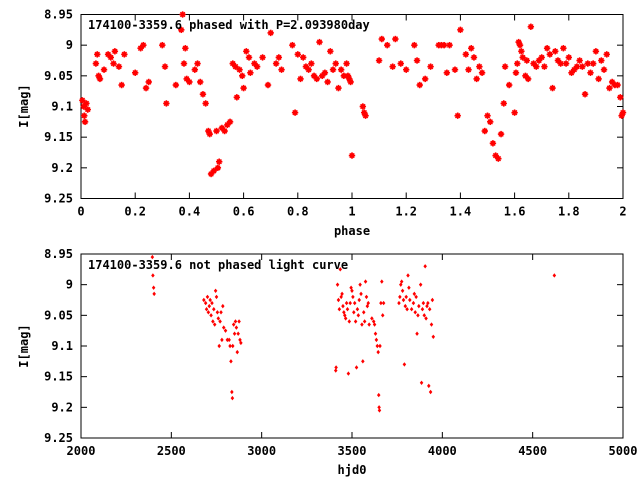 The image size is (640, 480). What do you see at coordinates (24, 105) in the screenshot?
I see `phased-y-axis-label: I[mag]` at bounding box center [24, 105].